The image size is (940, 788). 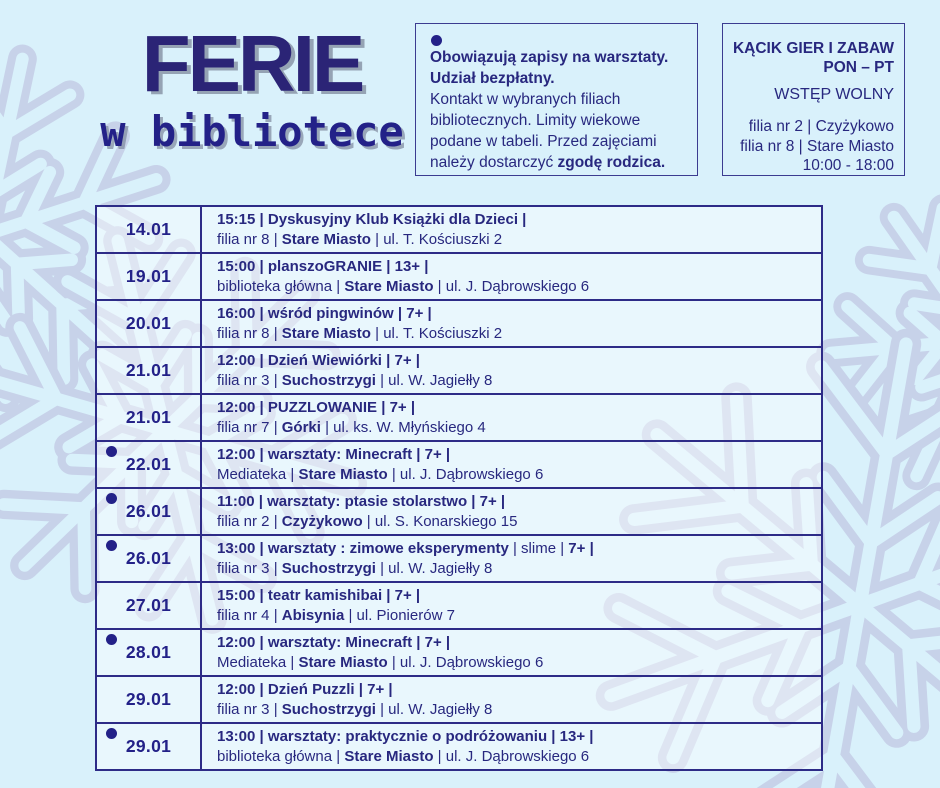 I want to click on text-segment: | slime |, so click(x=538, y=548).